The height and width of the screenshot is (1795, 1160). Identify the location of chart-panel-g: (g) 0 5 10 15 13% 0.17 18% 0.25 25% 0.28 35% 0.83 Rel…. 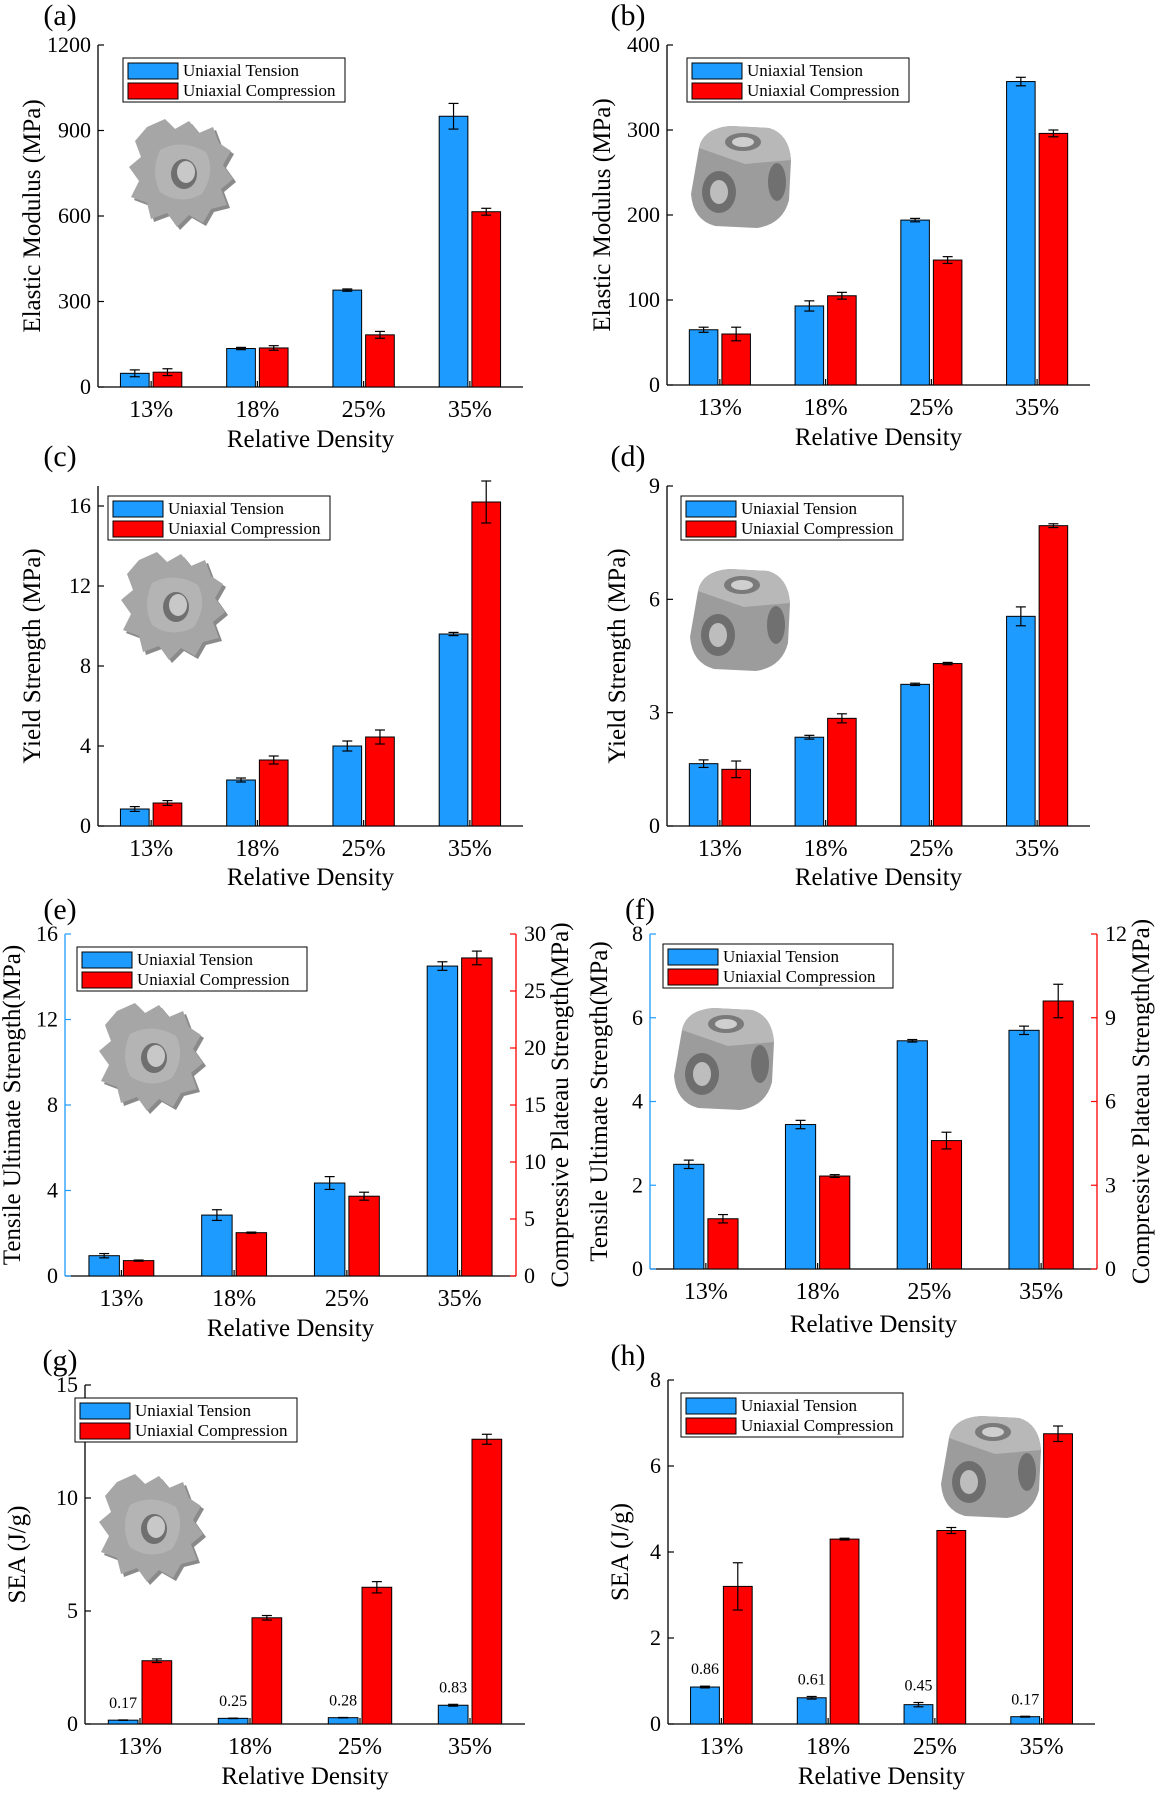
(264, 1567).